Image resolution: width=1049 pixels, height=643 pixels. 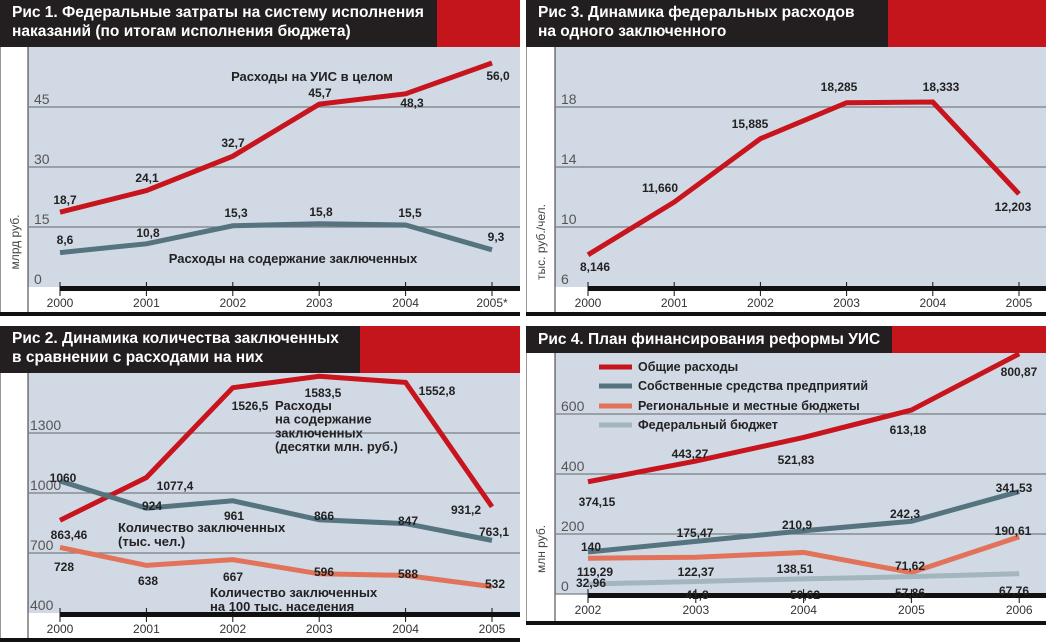 What do you see at coordinates (181, 31) in the screenshot?
I see `title-line: наказаний (по итогам исполнения бюджета)` at bounding box center [181, 31].